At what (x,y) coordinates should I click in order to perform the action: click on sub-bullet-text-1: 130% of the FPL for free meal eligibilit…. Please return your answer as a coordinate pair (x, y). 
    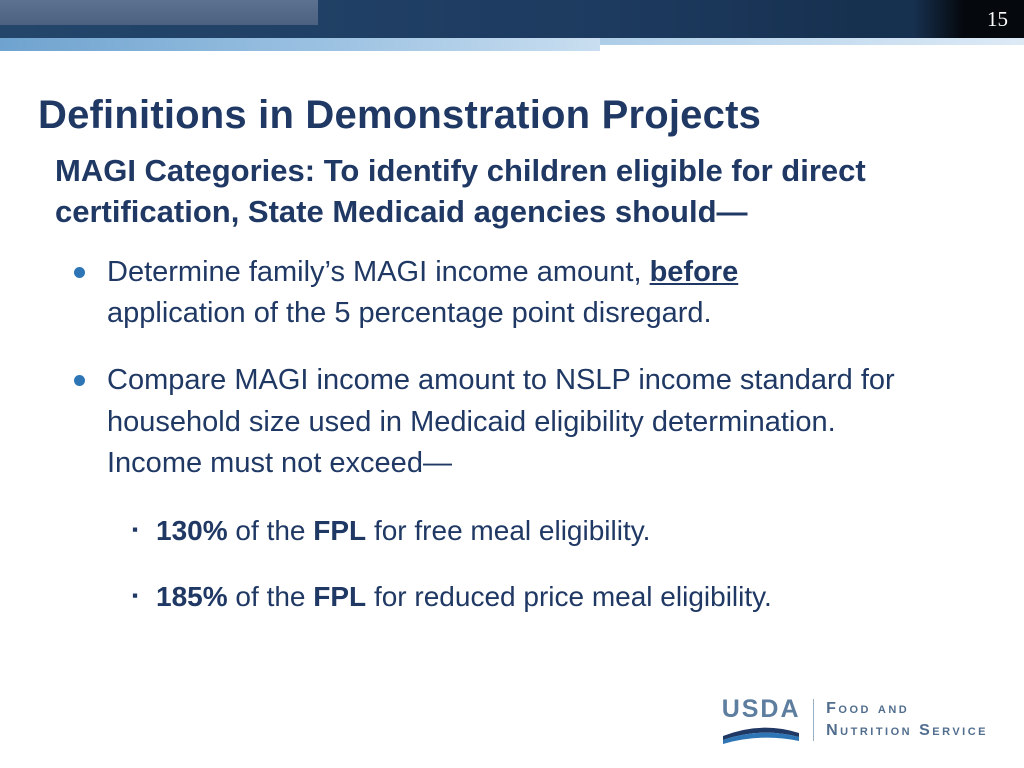
    Looking at the image, I should click on (403, 531).